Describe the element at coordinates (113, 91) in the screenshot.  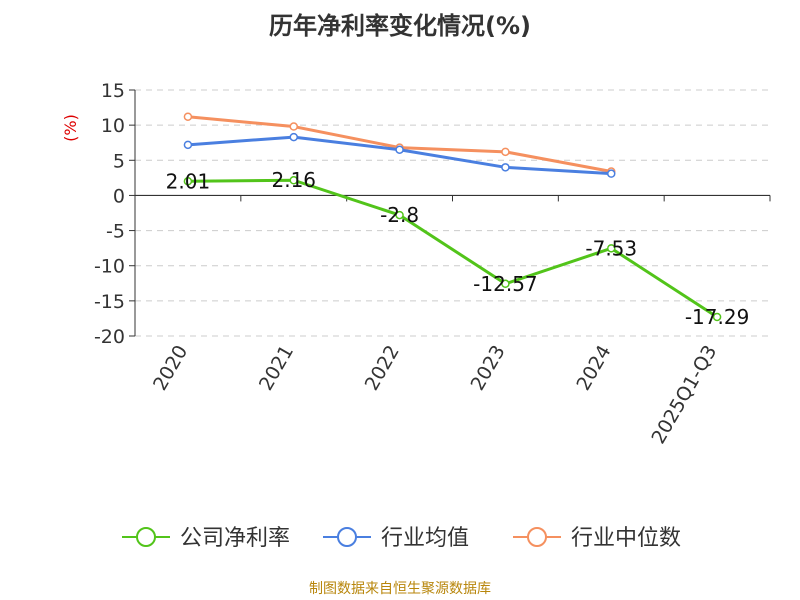
I see `y-tick-label: 15` at that location.